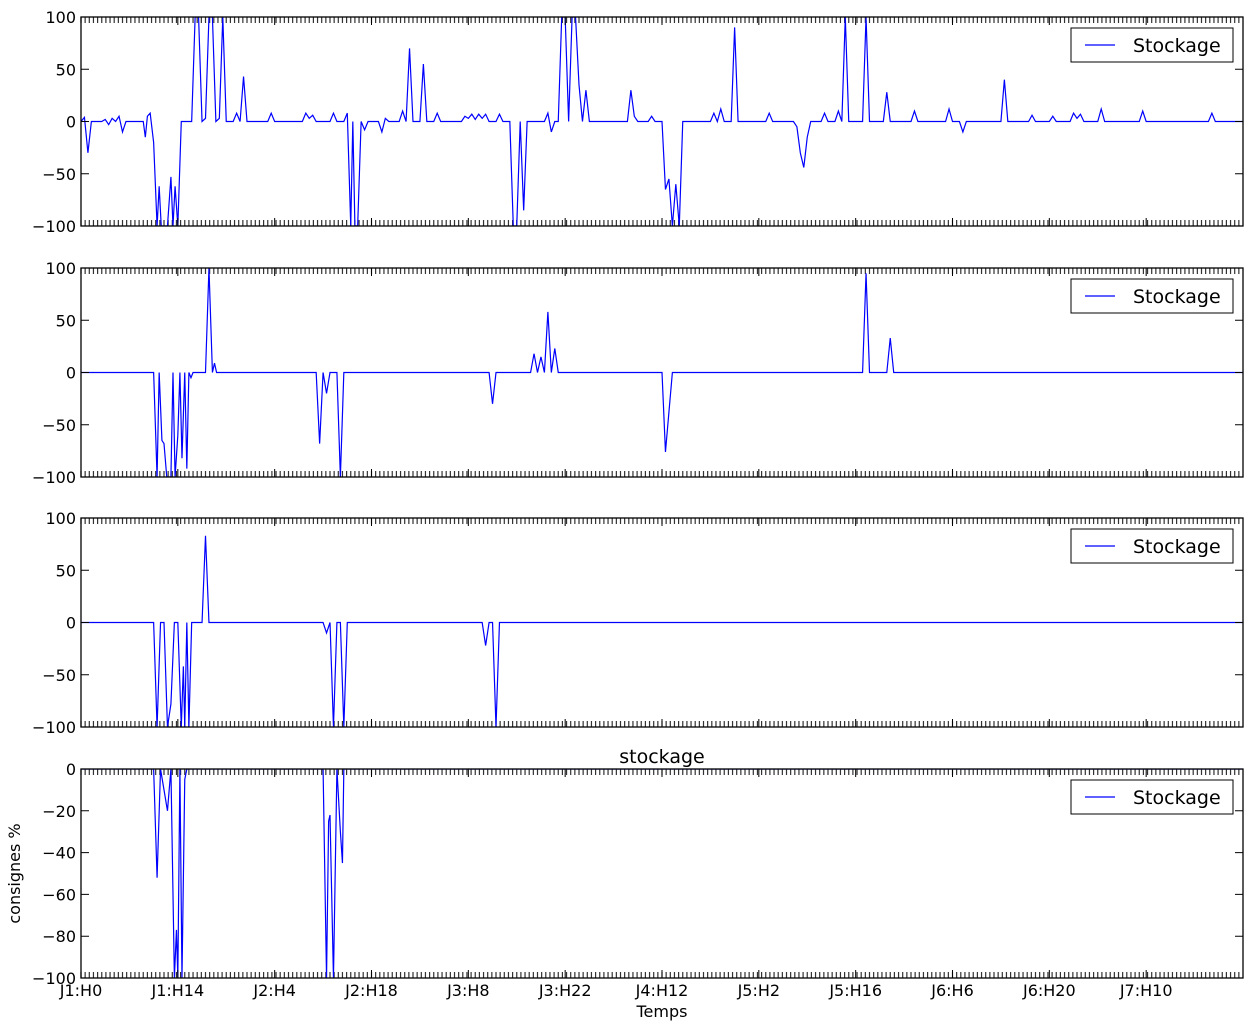 This screenshot has width=1253, height=1030. Describe the element at coordinates (662, 990) in the screenshot. I see `x-tick-label: J4:H12` at that location.